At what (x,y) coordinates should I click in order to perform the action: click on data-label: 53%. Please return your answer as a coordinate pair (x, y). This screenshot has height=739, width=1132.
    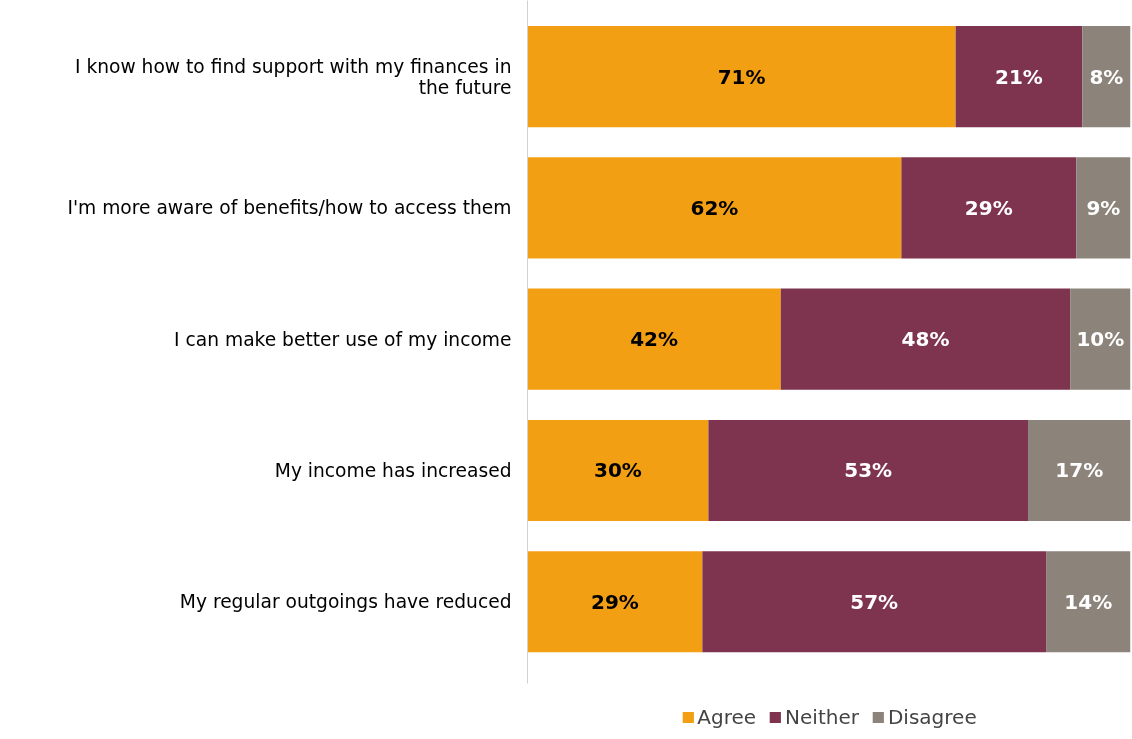
    Looking at the image, I should click on (868, 470).